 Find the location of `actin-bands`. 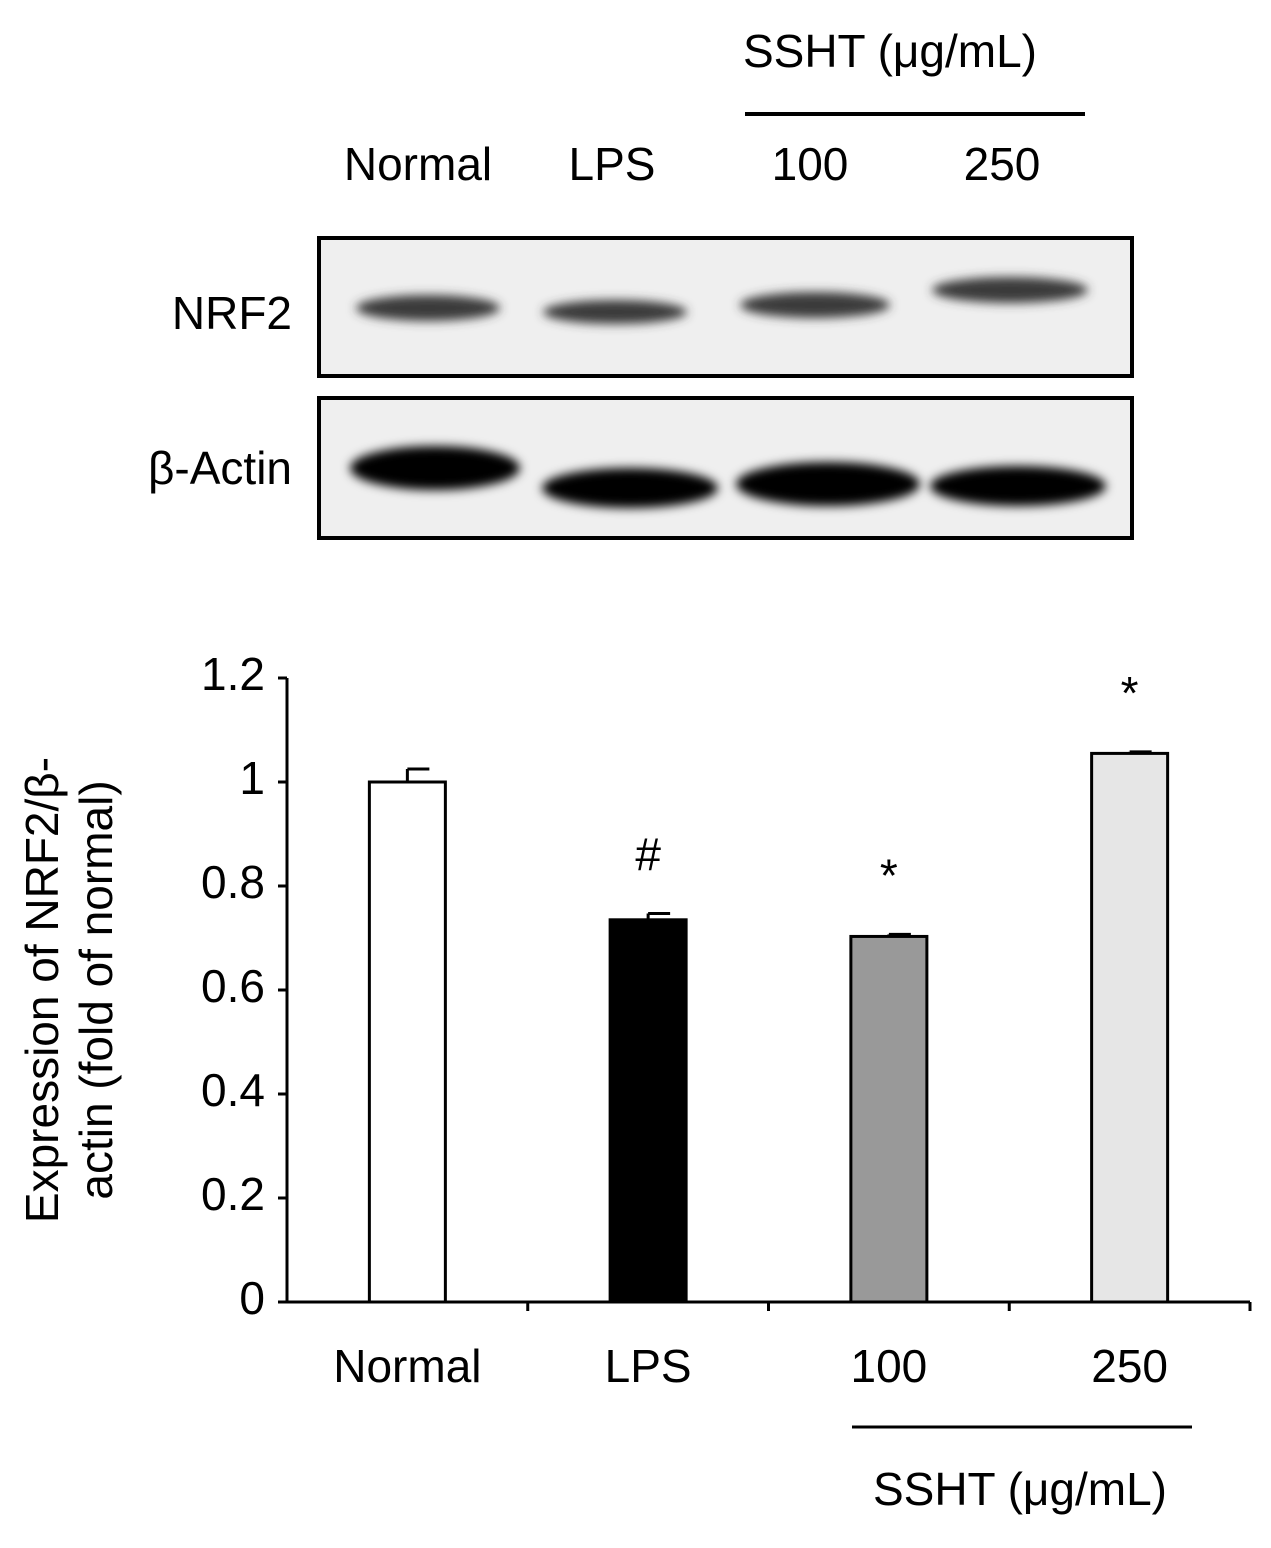

actin-bands is located at coordinates (728, 477).